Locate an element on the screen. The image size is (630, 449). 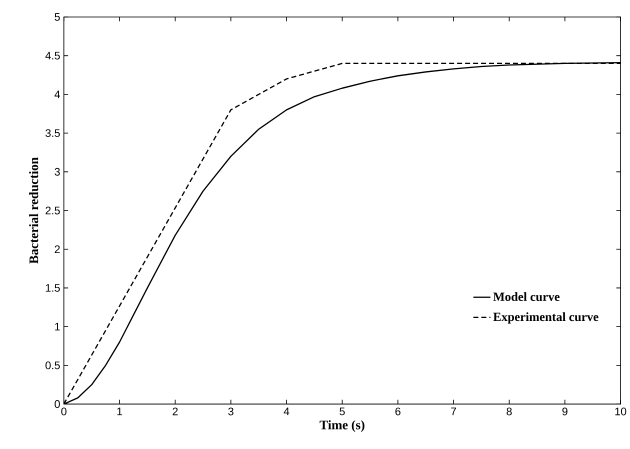
x-tick-label: 8 is located at coordinates (509, 412).